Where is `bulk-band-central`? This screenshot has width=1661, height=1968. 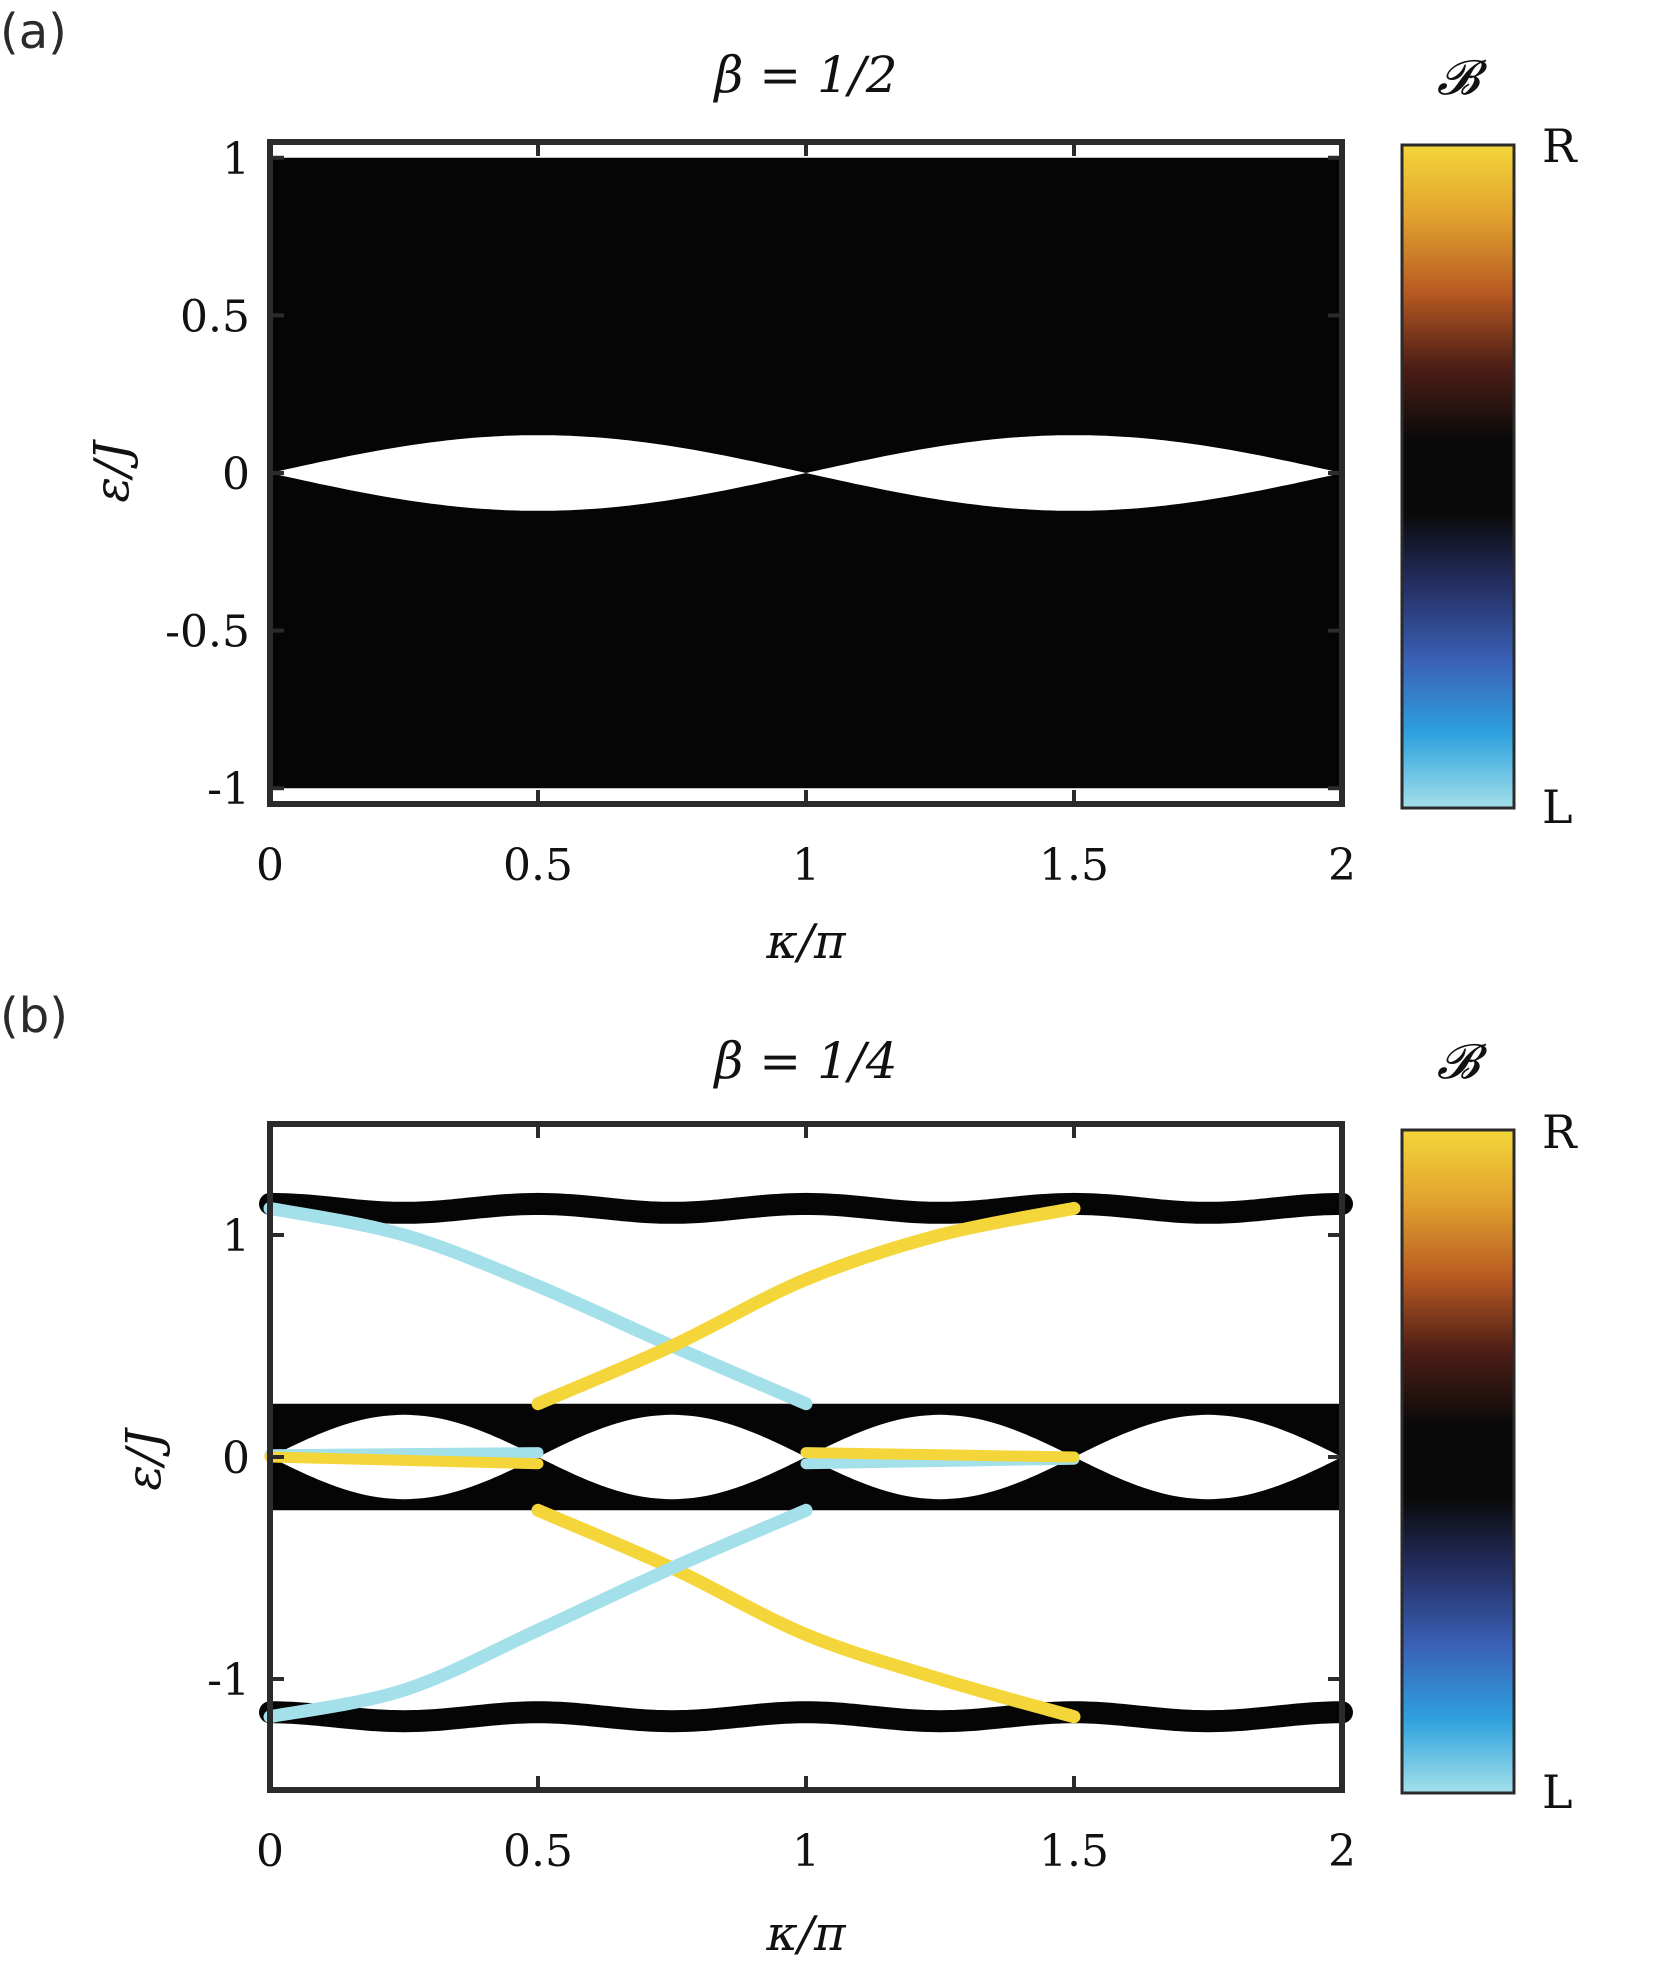 bulk-band-central is located at coordinates (806, 1457).